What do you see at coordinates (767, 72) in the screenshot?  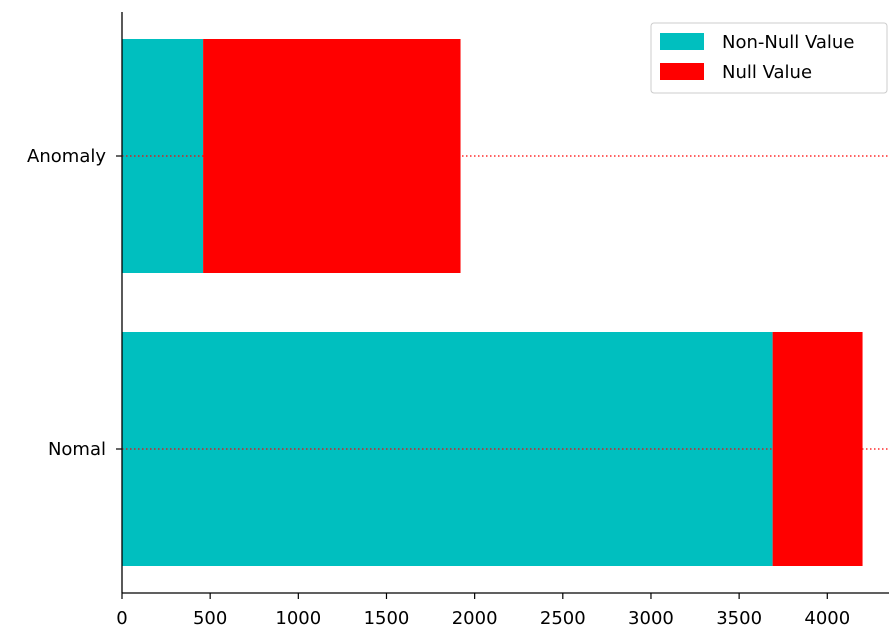 I see `legend-label-null-value: Null Value` at bounding box center [767, 72].